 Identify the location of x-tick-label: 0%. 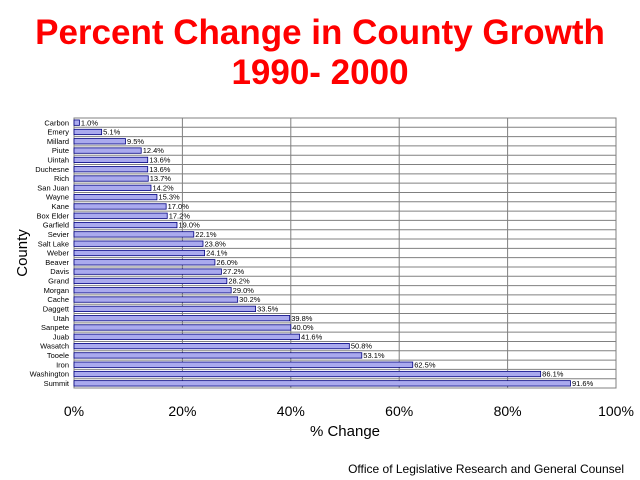
(74, 411).